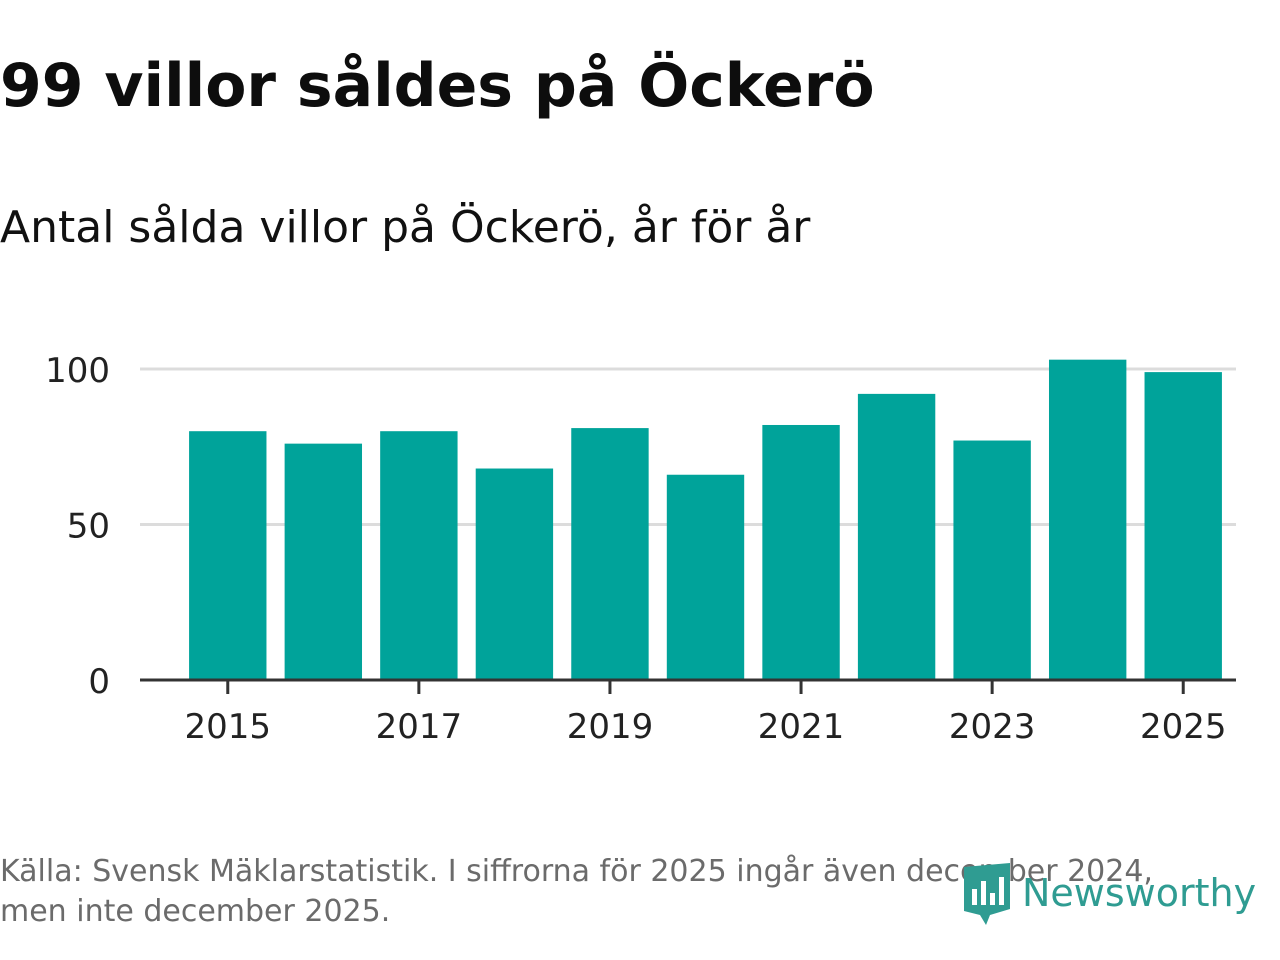  Describe the element at coordinates (323, 561) in the screenshot. I see `bar-2016` at that location.